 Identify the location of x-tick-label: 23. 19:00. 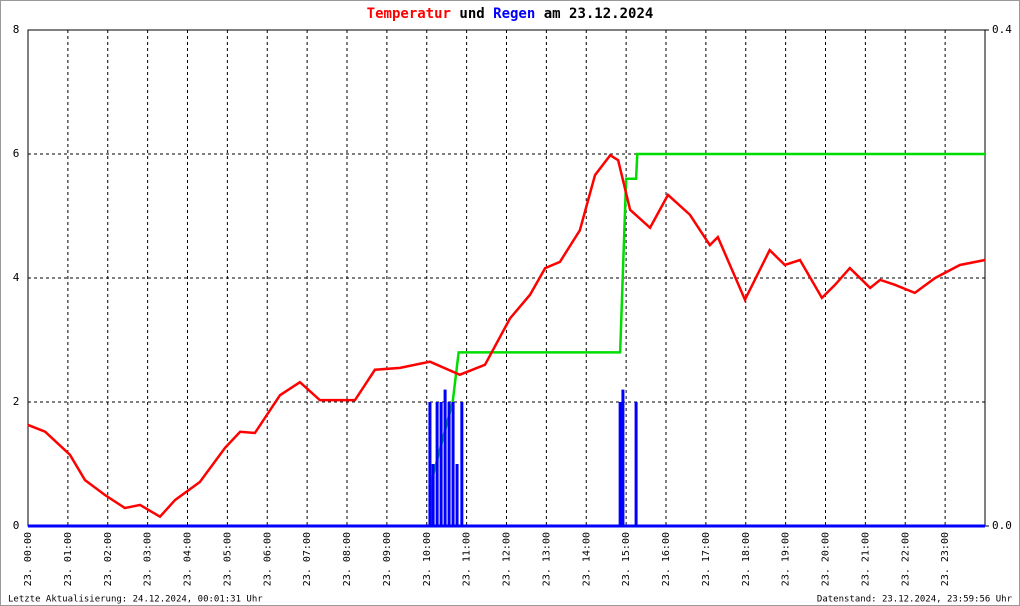
(786, 559).